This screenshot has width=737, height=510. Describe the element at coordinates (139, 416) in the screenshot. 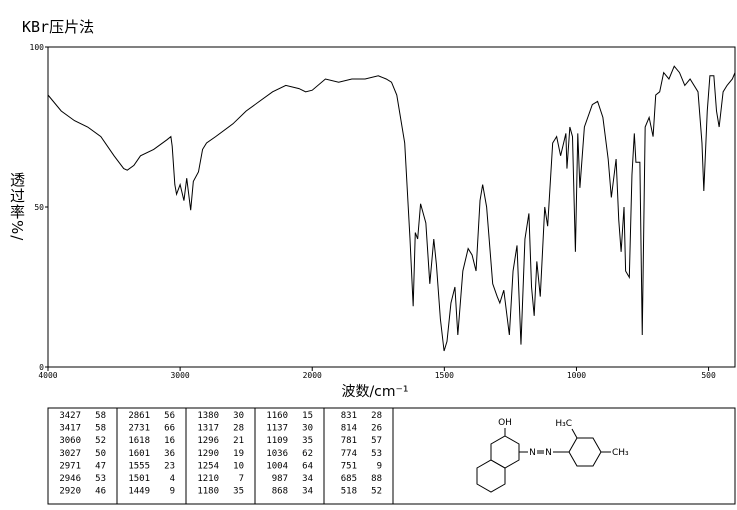

I see `wavenumber-cell: 2861` at that location.